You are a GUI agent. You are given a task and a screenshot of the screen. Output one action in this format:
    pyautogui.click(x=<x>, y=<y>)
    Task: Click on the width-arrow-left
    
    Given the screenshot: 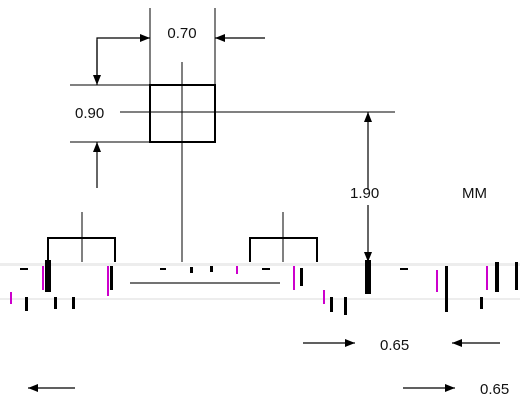 What is the action you would take?
    pyautogui.click(x=123, y=56)
    